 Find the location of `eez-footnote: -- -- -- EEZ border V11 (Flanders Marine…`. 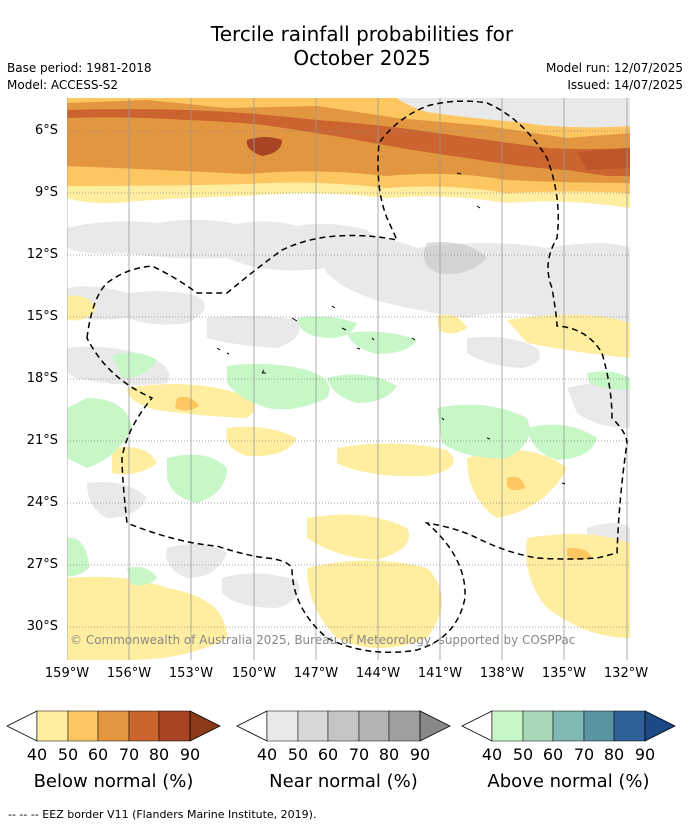

eez-footnote: -- -- -- EEZ border V11 (Flanders Marine… is located at coordinates (162, 814).